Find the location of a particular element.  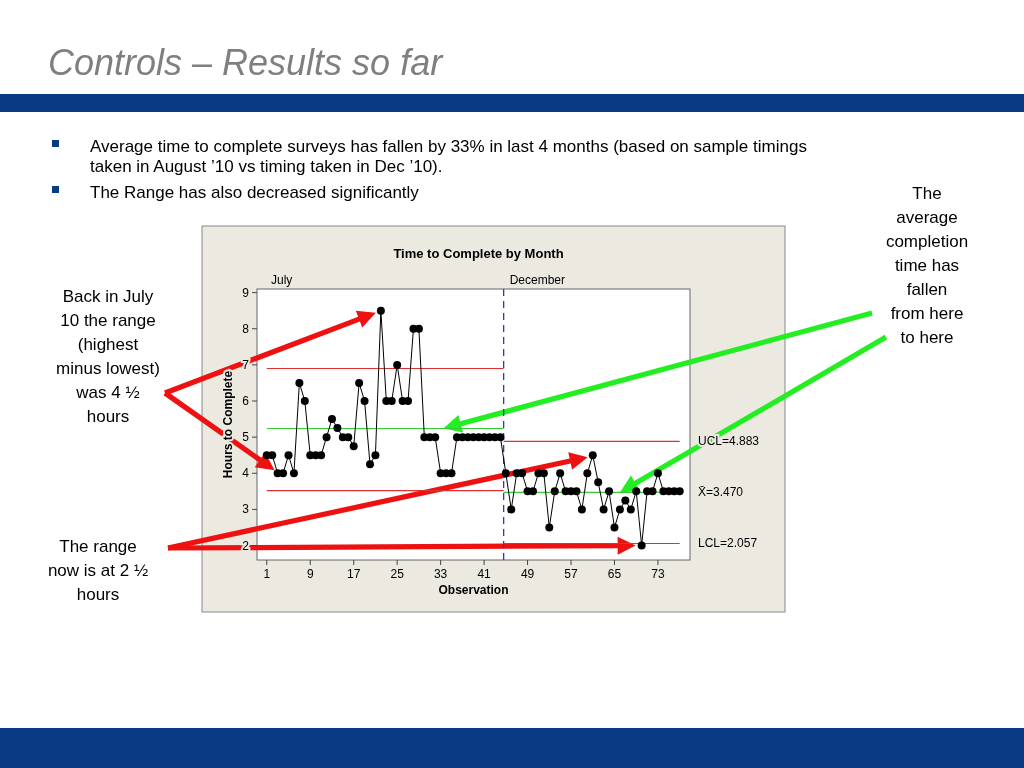

text: X̄=3.470 is located at coordinates (721, 492).